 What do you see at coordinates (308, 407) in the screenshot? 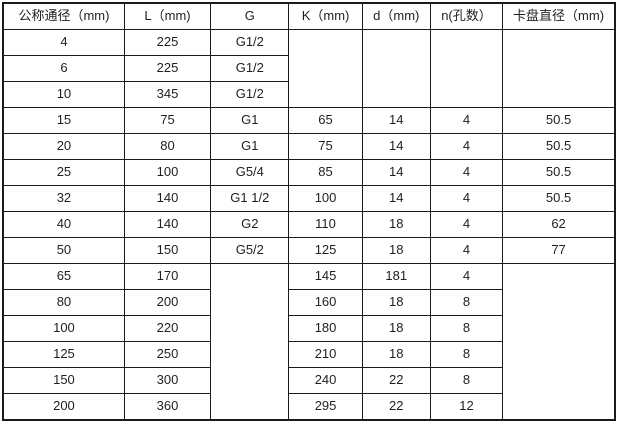
I see `table-row: 200 360 295 22 12` at bounding box center [308, 407].